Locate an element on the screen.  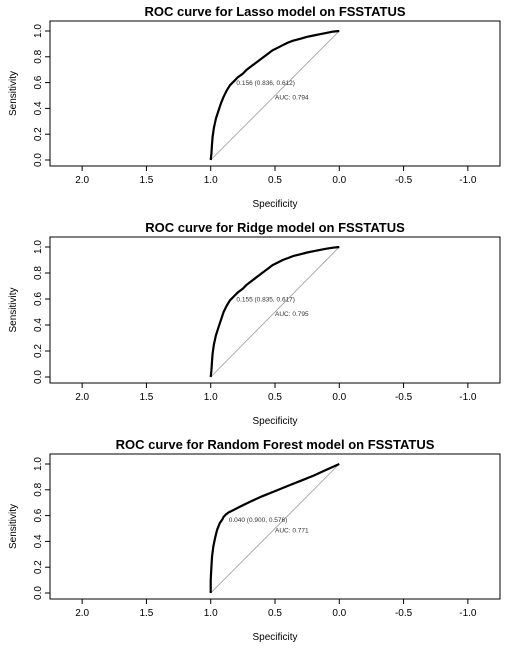
auc-annotation: AUC: 0.795 is located at coordinates (292, 314).